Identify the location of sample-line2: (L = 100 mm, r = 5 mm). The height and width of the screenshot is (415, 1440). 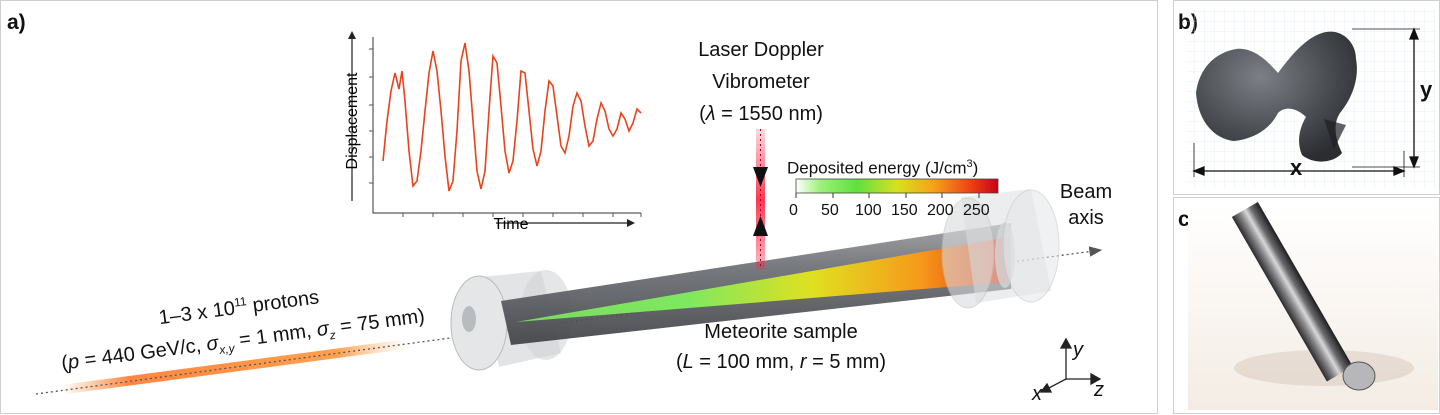
(781, 362).